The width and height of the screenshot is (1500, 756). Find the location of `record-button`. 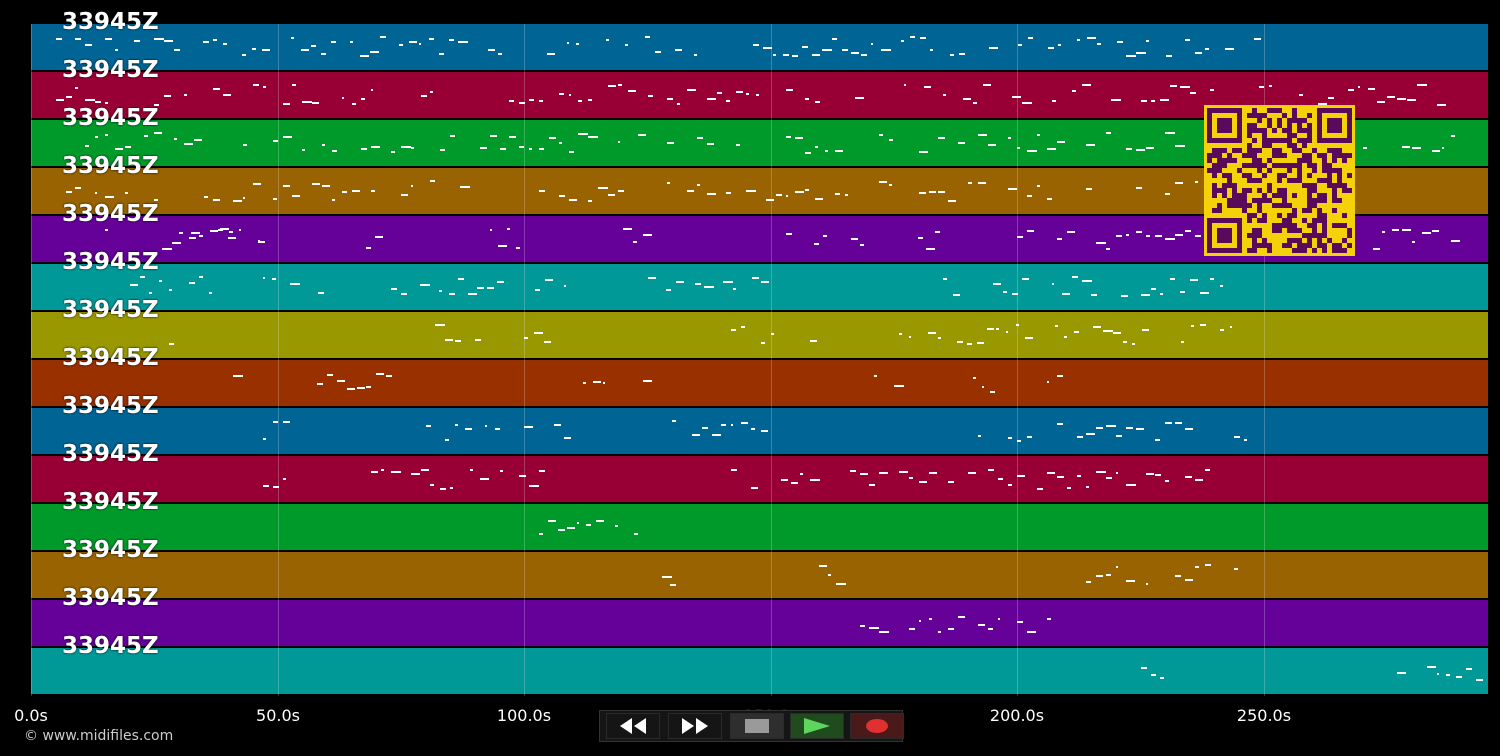

record-button is located at coordinates (877, 726).